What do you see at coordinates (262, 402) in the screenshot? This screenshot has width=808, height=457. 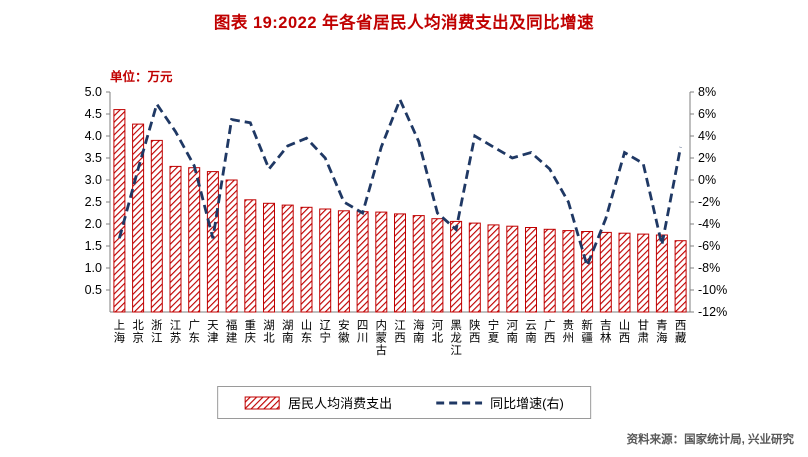 I see `bar-series-swatch-icon` at bounding box center [262, 402].